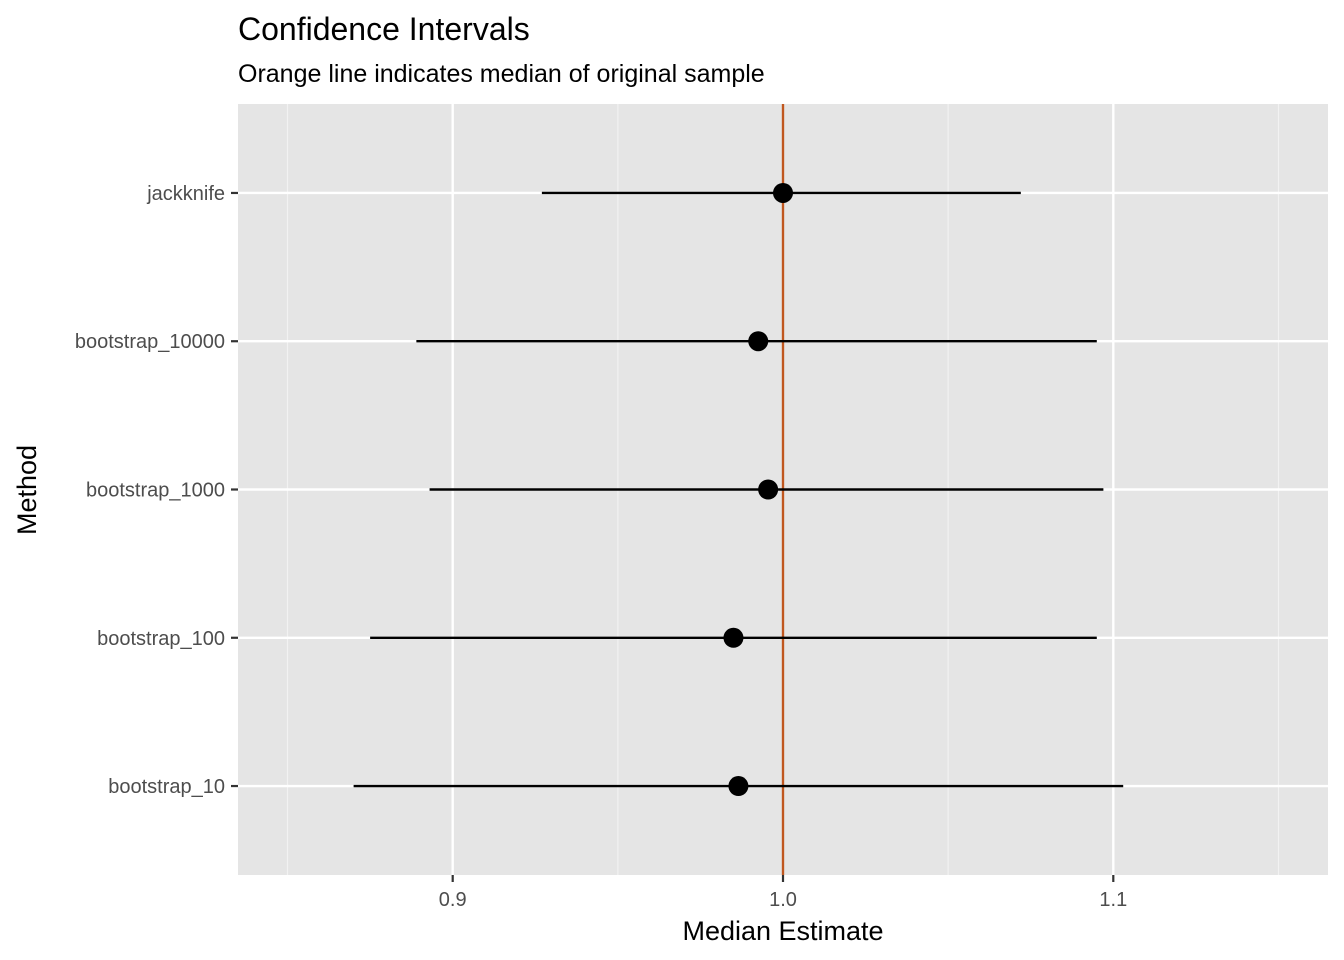 The height and width of the screenshot is (960, 1344). Describe the element at coordinates (783, 900) in the screenshot. I see `x-tick-label: 1.0` at that location.